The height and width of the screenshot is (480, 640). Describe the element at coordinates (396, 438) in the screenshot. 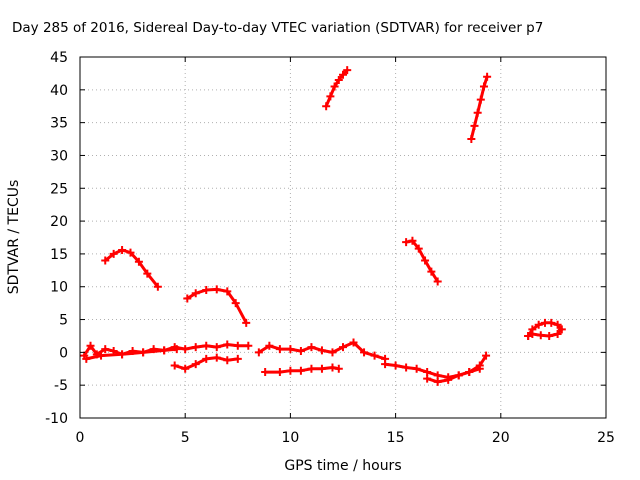

I see `x-tick-label: 15` at that location.